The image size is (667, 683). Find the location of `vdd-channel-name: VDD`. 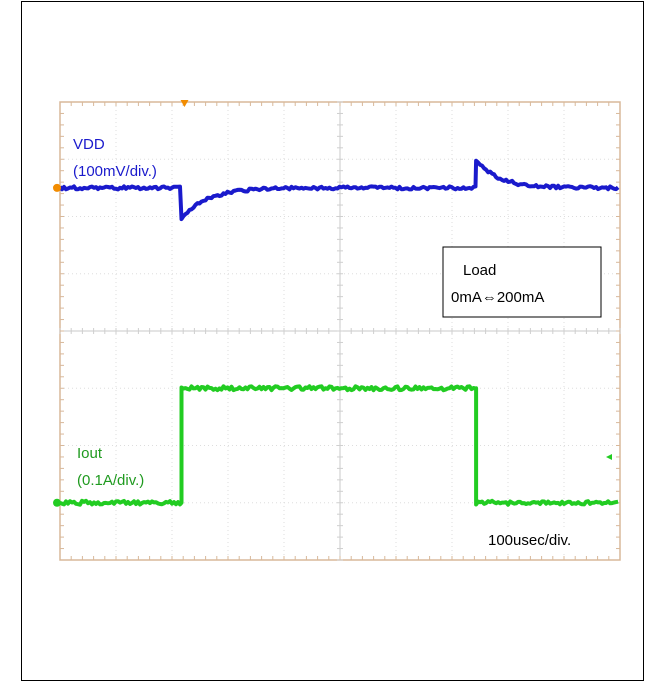

vdd-channel-name: VDD is located at coordinates (89, 144).